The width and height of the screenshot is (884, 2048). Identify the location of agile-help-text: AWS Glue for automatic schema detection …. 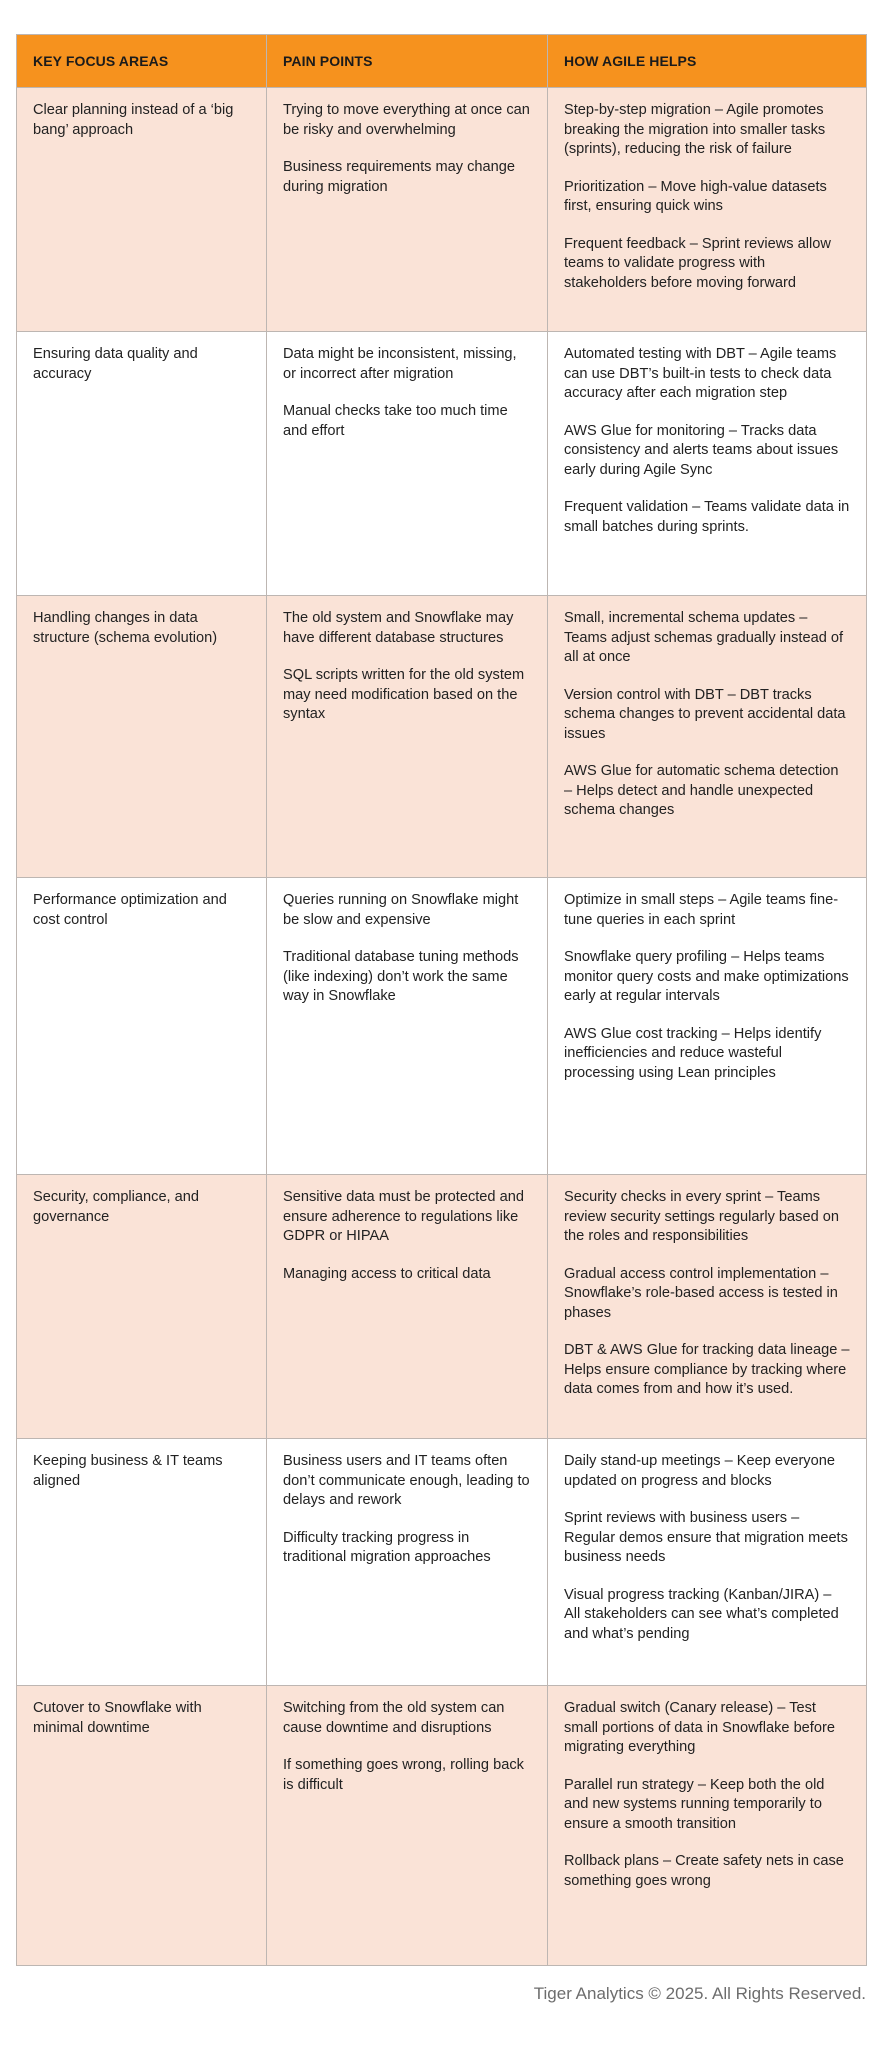
(701, 790).